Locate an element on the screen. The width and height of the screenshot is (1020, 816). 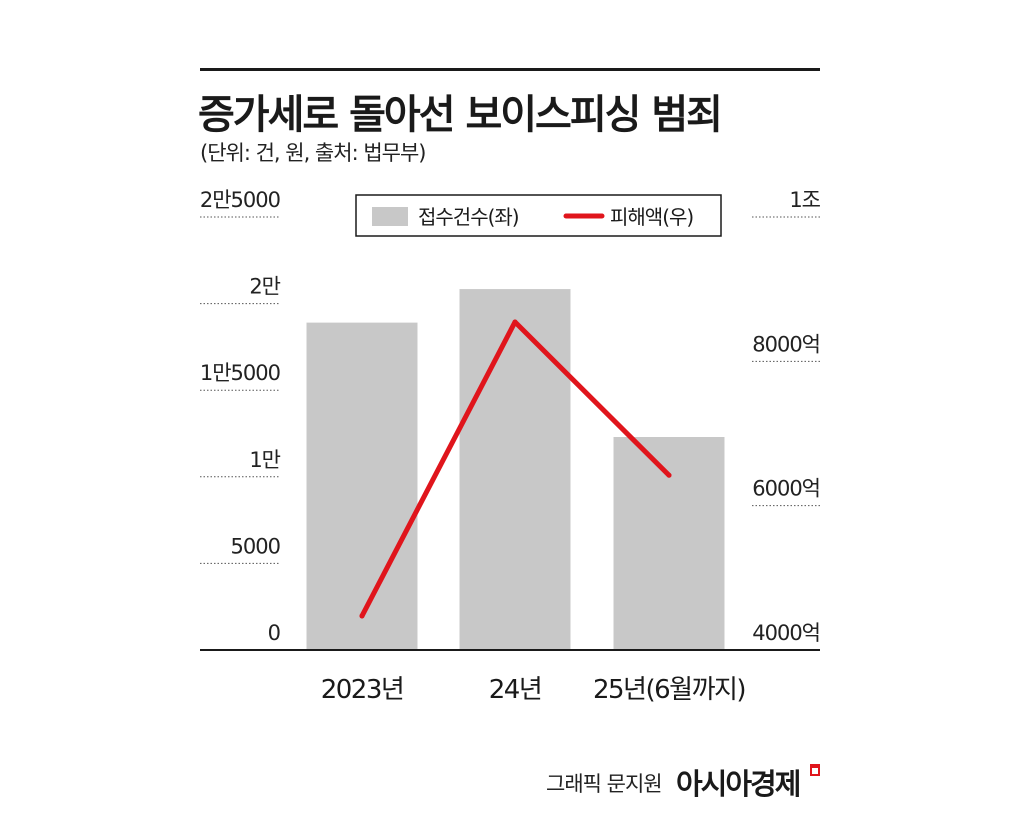
legend-label-bar: 접수건수(좌) is located at coordinates (468, 217).